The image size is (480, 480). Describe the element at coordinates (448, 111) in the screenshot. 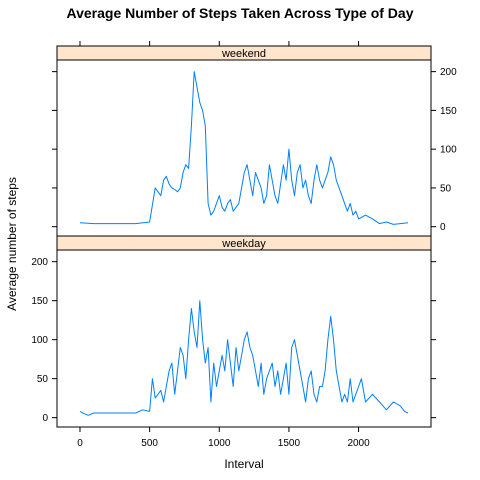

I see `y-tick-label-weekend-150: 150` at that location.